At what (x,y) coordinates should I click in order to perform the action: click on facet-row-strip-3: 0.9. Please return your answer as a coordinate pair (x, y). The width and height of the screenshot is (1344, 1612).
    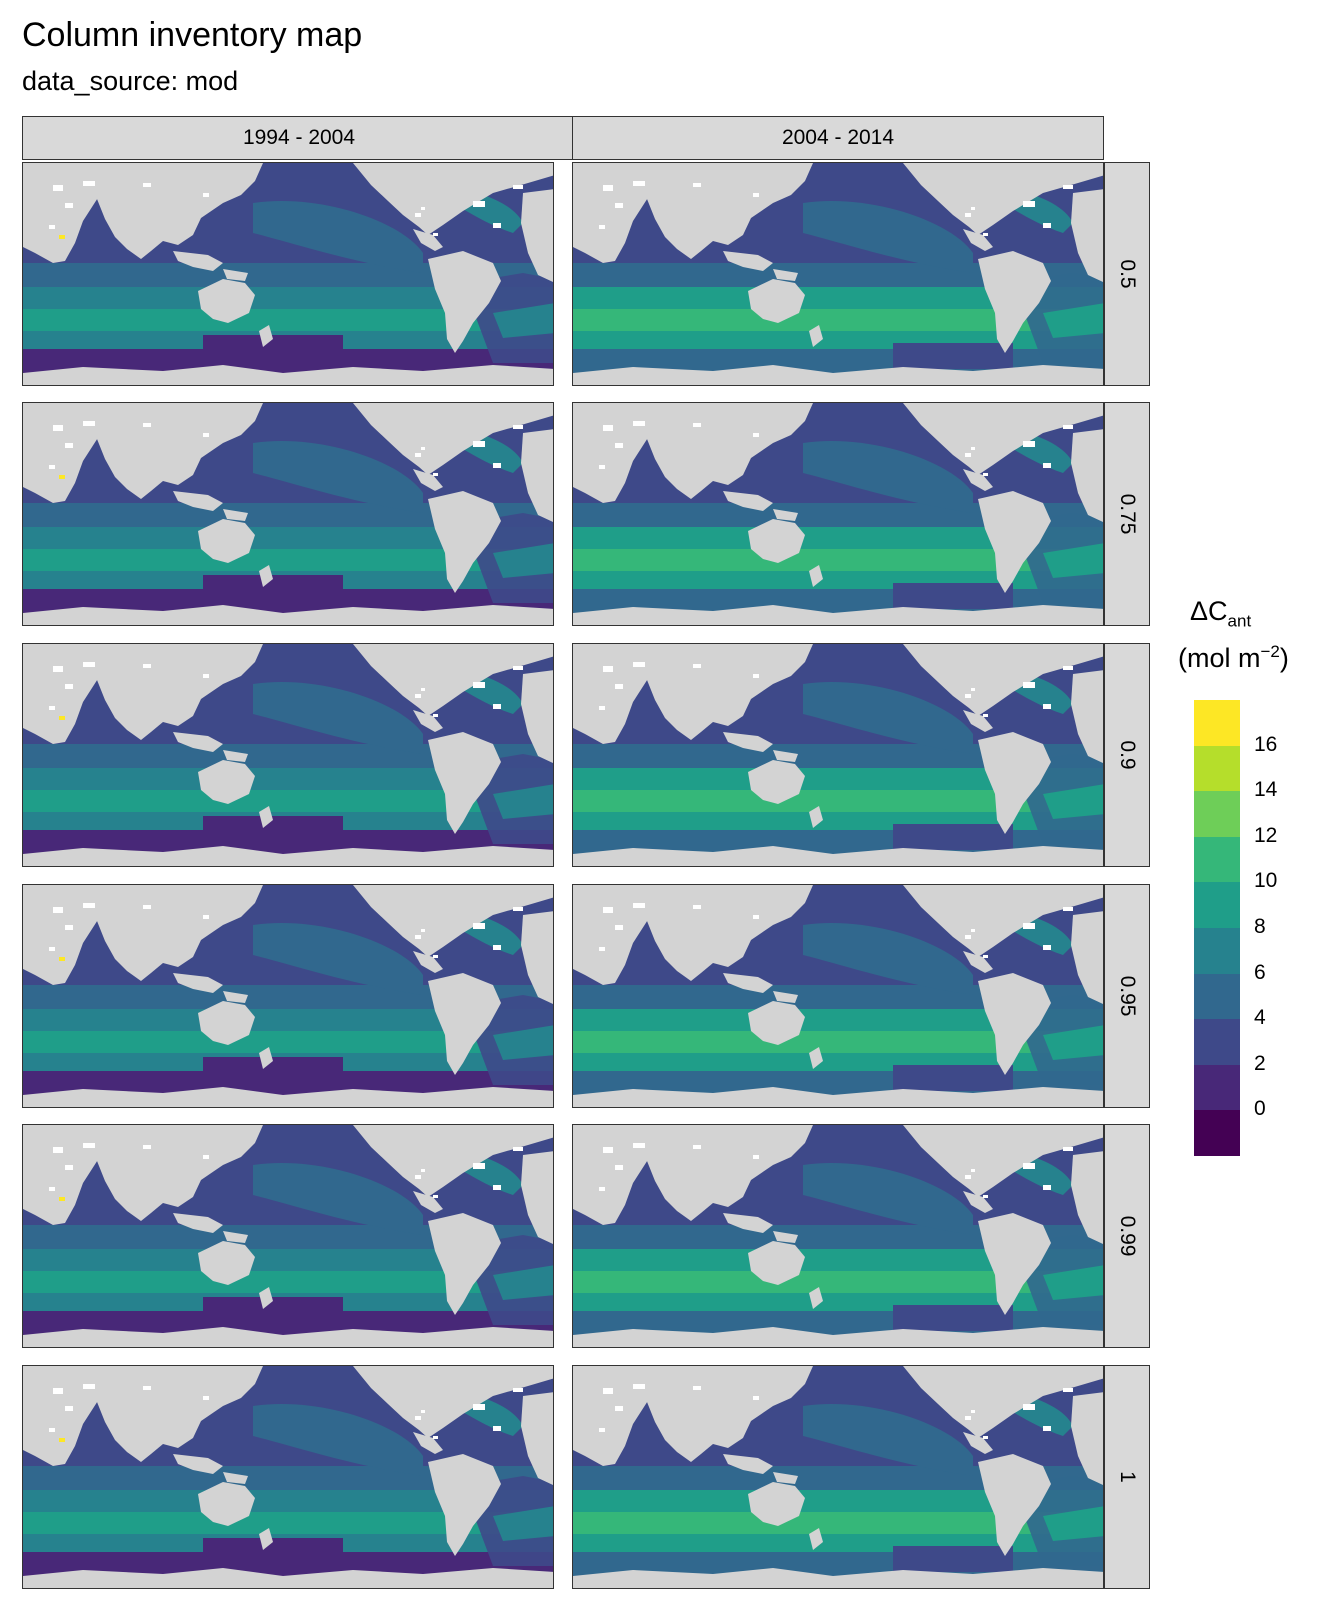
    Looking at the image, I should click on (1127, 755).